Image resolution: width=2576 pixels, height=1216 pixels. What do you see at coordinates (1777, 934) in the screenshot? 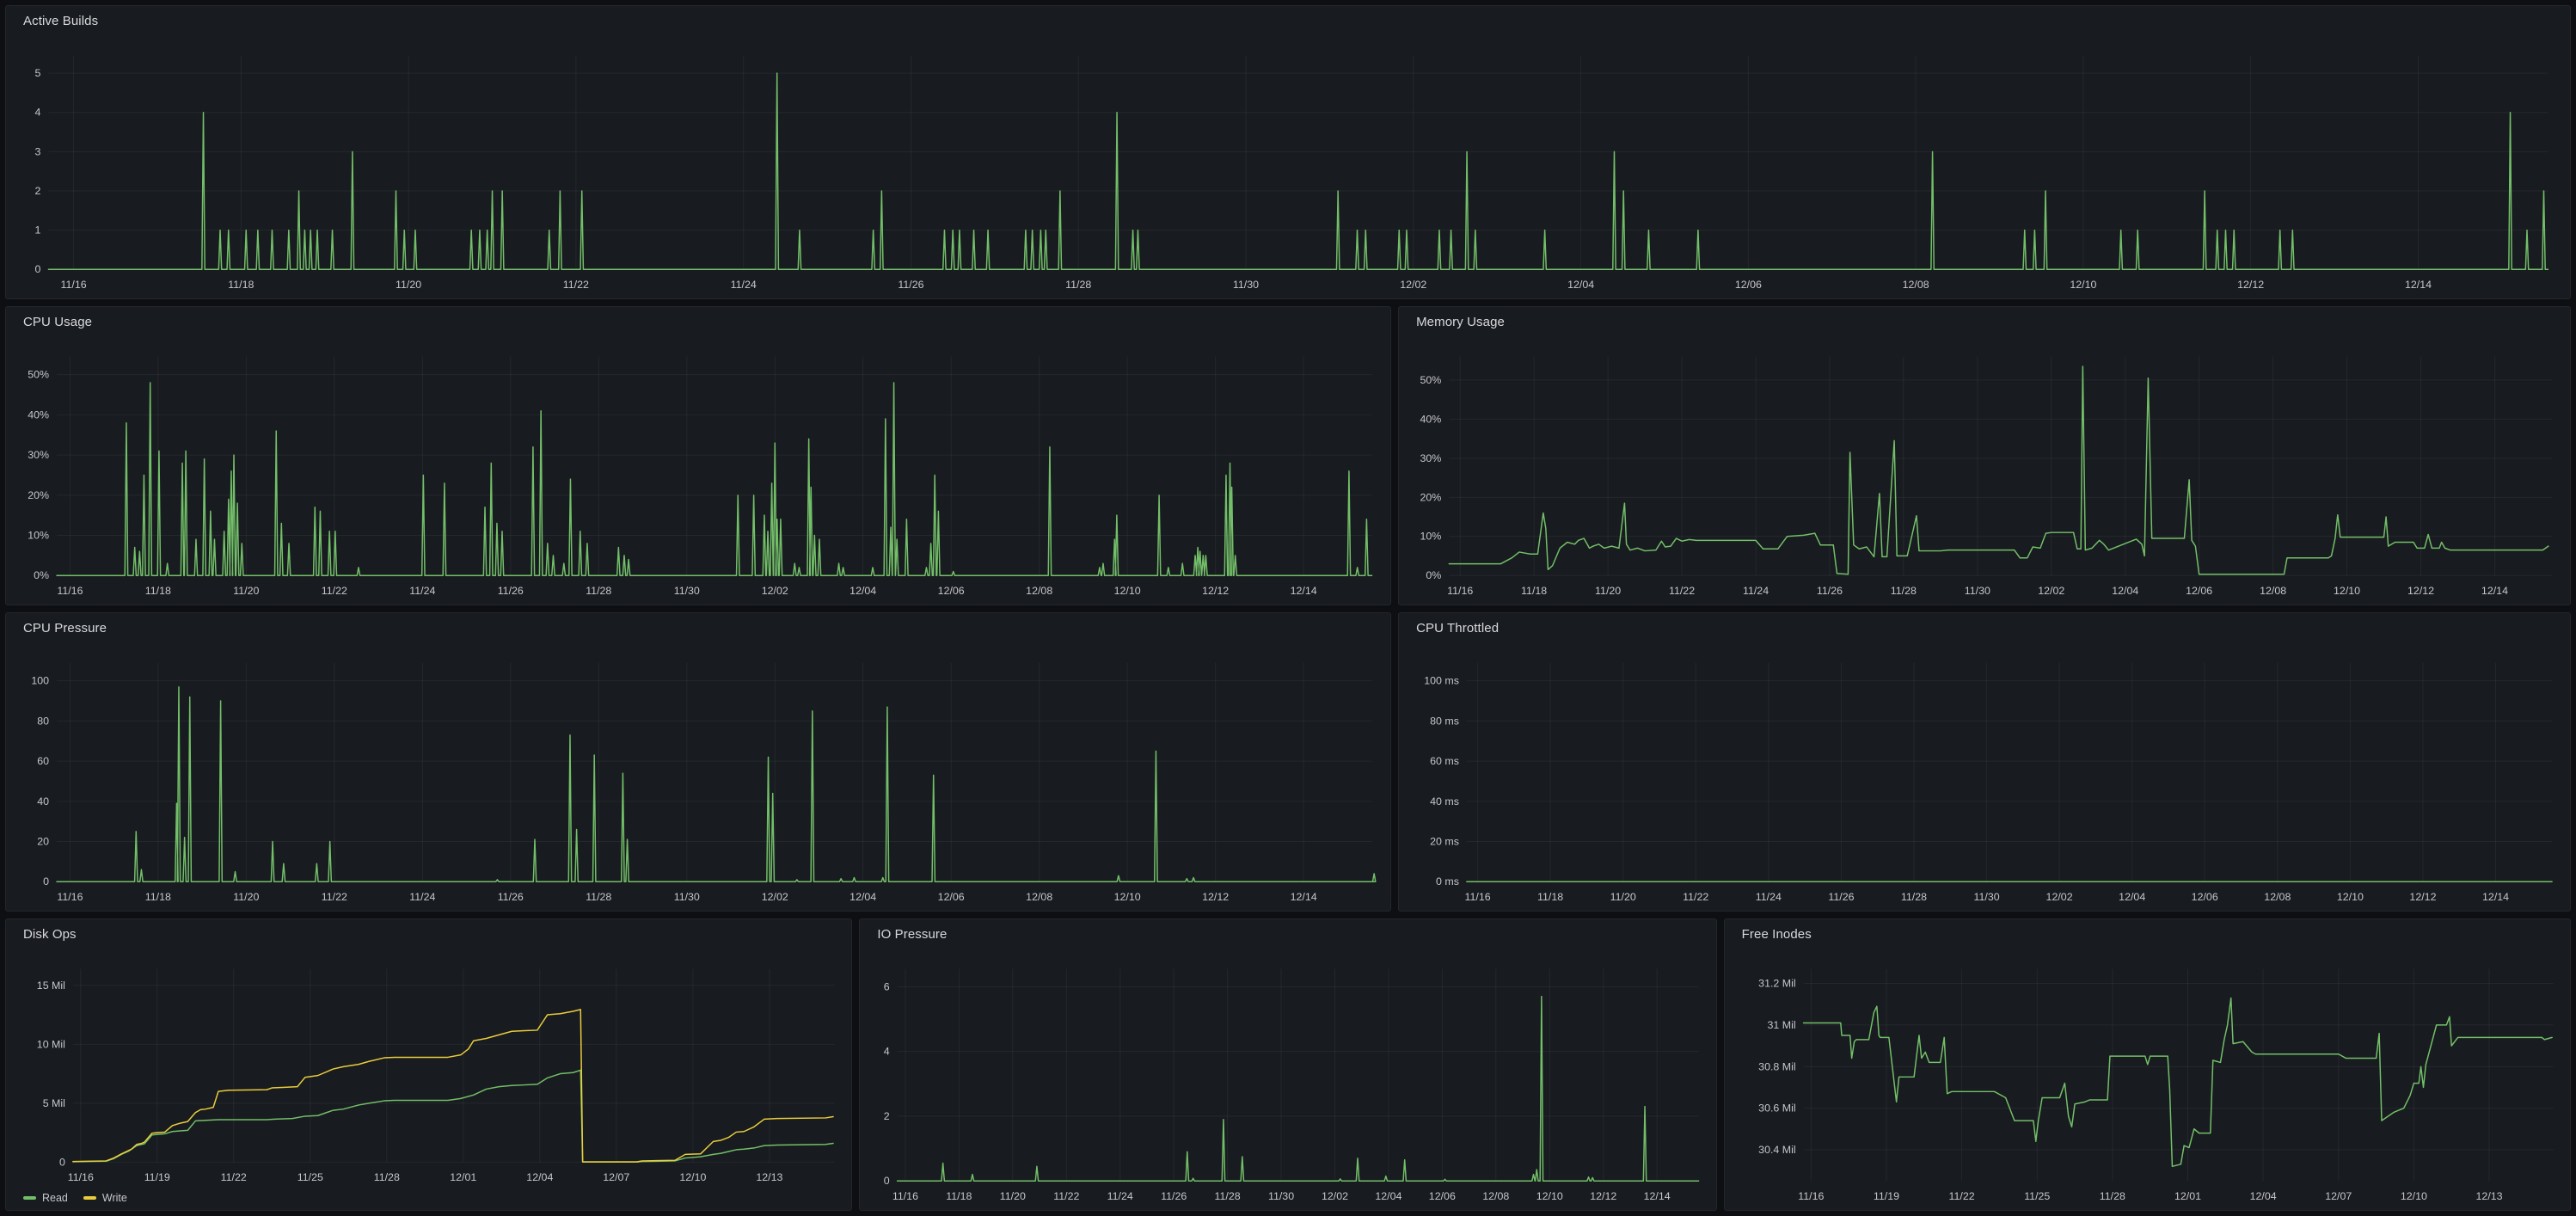
I see `panel-title-free-inodes: Free Inodes` at bounding box center [1777, 934].